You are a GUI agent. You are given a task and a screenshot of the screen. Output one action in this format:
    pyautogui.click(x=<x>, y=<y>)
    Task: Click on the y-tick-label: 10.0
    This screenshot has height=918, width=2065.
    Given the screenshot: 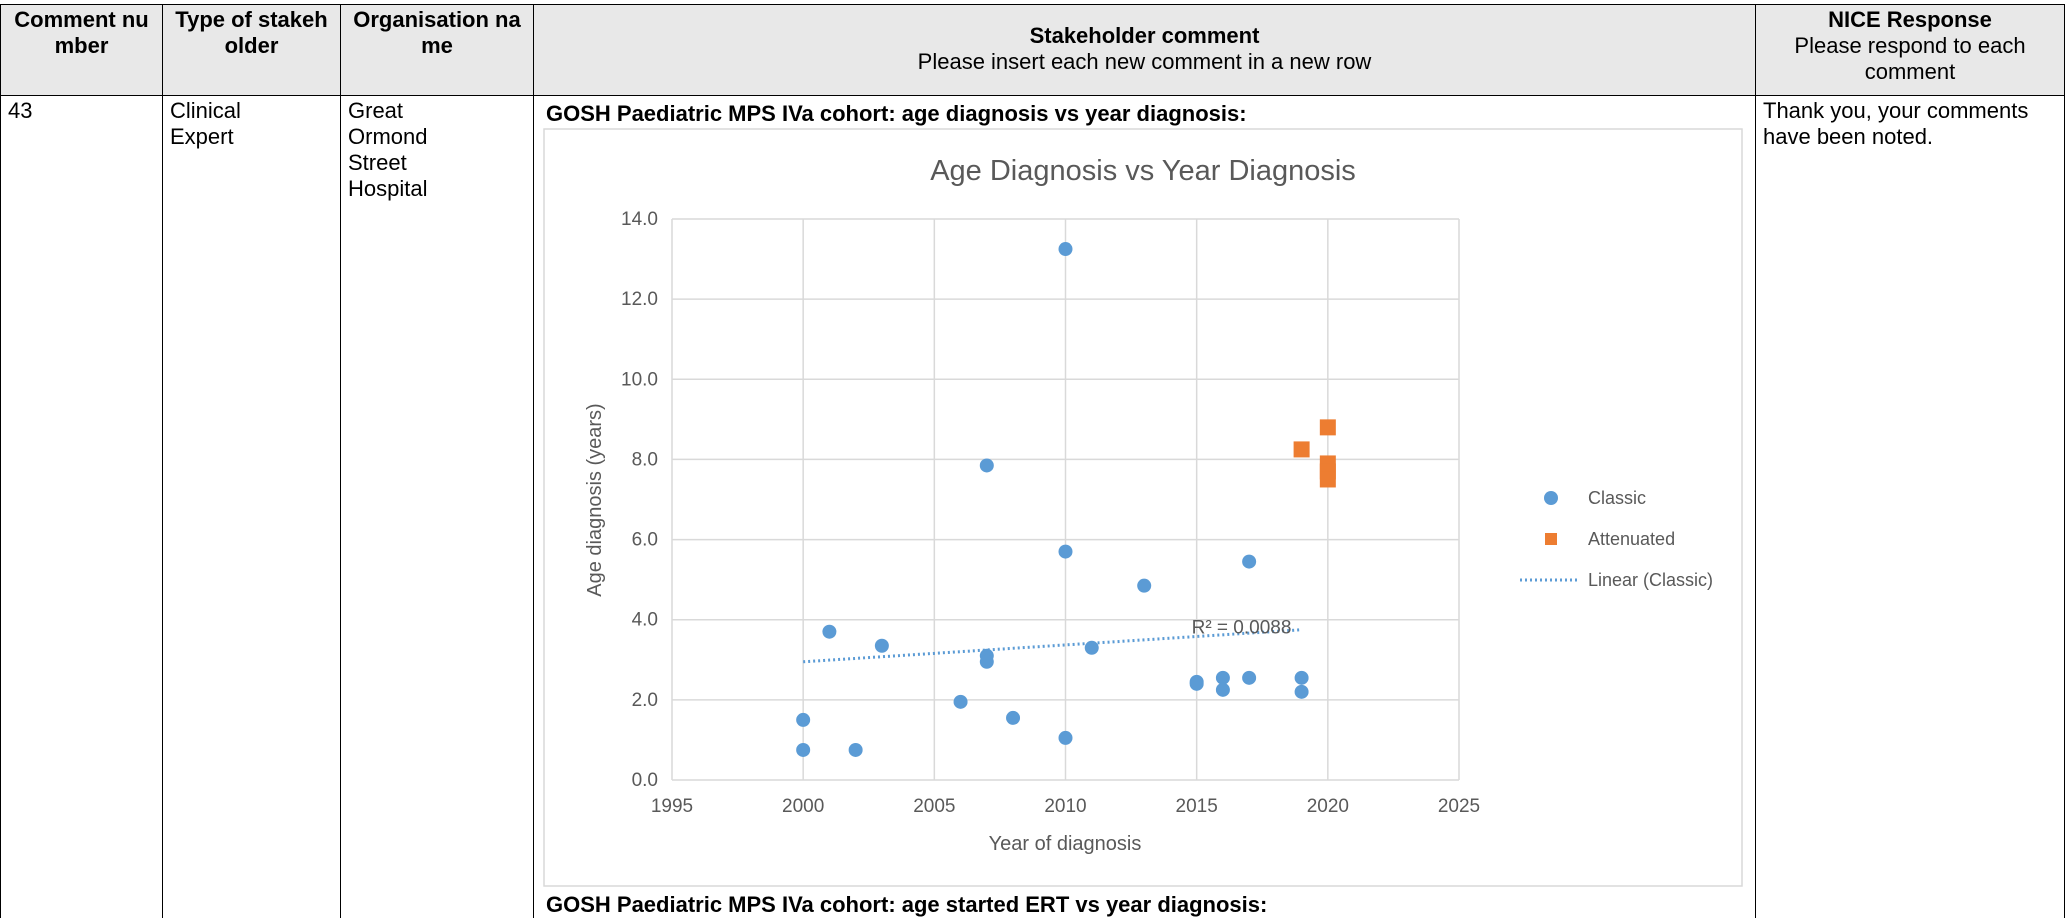 What is the action you would take?
    pyautogui.click(x=639, y=379)
    